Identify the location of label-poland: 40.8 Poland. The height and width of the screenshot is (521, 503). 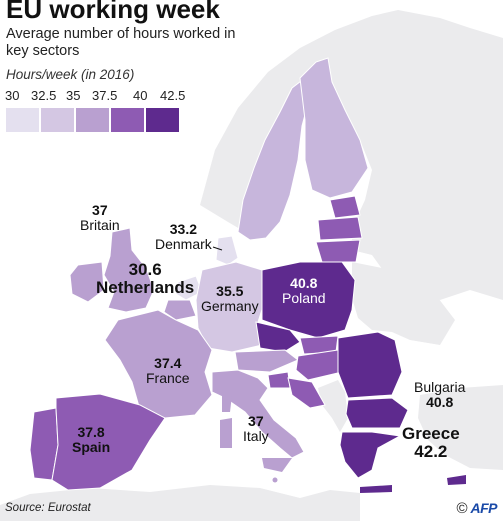
(304, 290).